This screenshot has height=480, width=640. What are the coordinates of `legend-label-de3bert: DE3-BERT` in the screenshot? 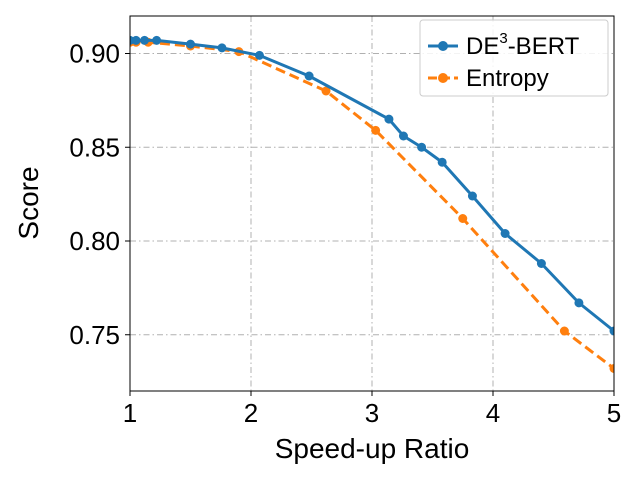 It's located at (523, 45).